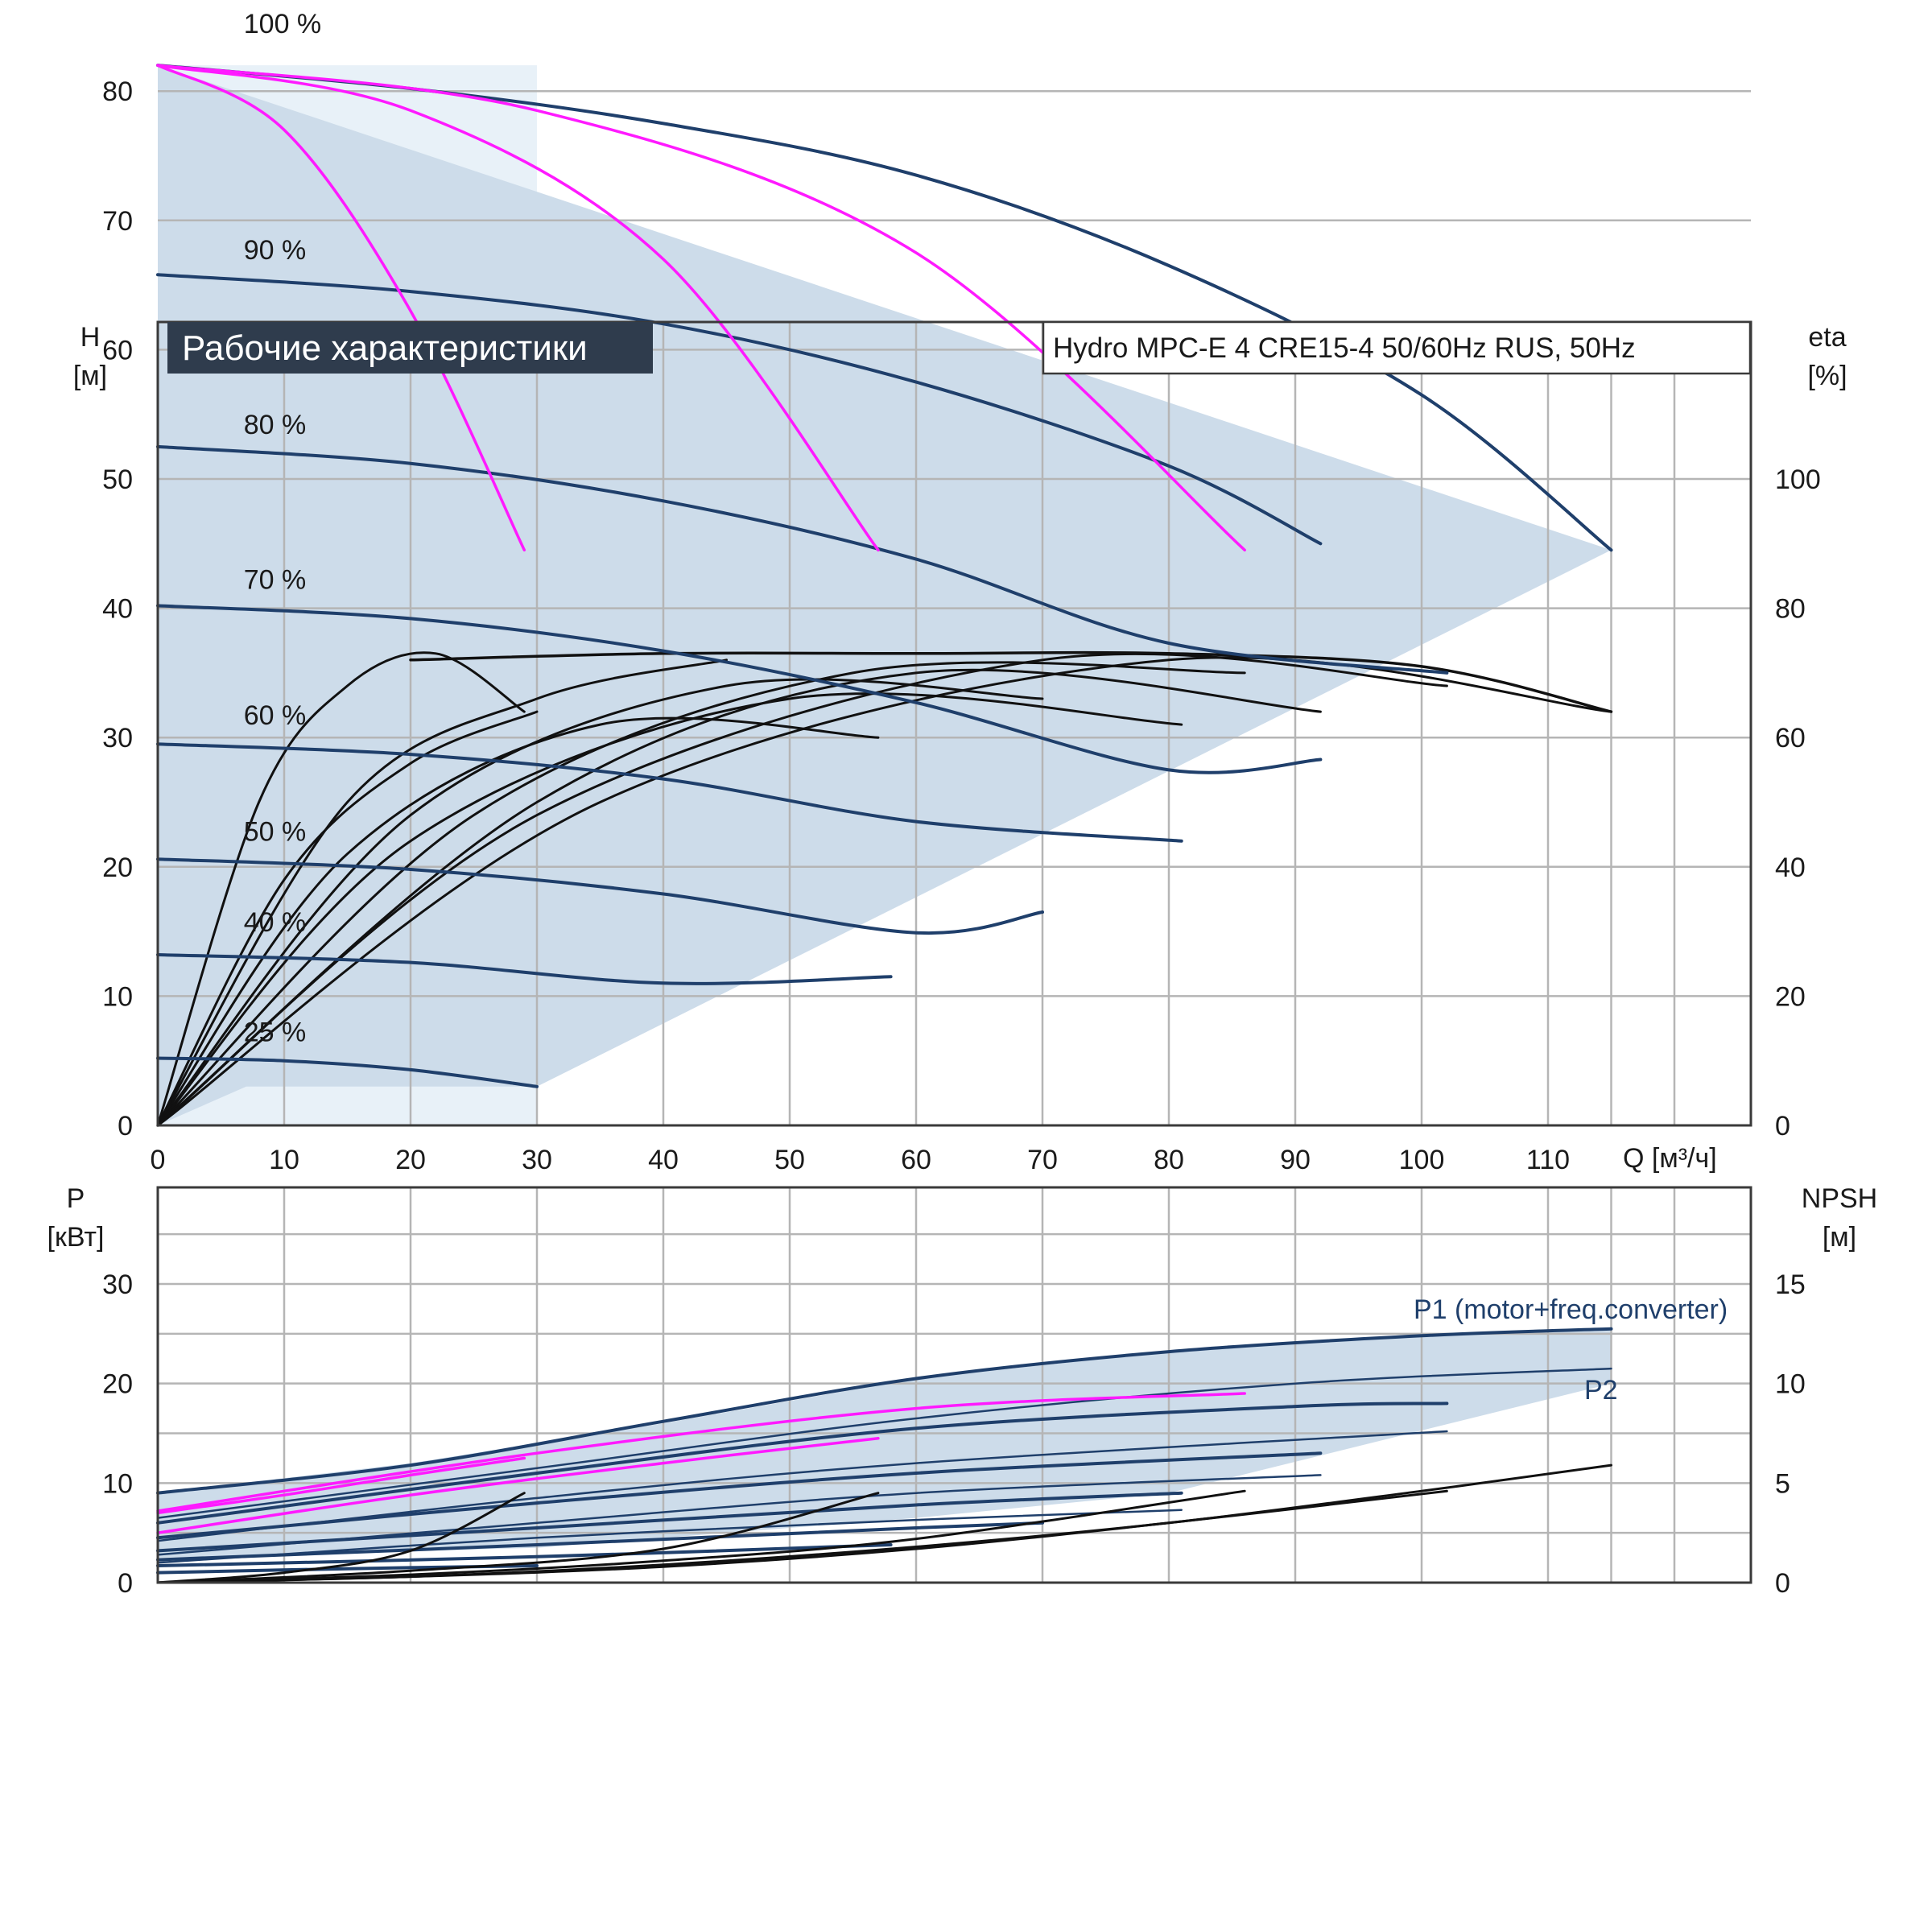 This screenshot has height=1932, width=1932. What do you see at coordinates (1011, 681) in the screenshot?
I see `efficiency-envelope` at bounding box center [1011, 681].